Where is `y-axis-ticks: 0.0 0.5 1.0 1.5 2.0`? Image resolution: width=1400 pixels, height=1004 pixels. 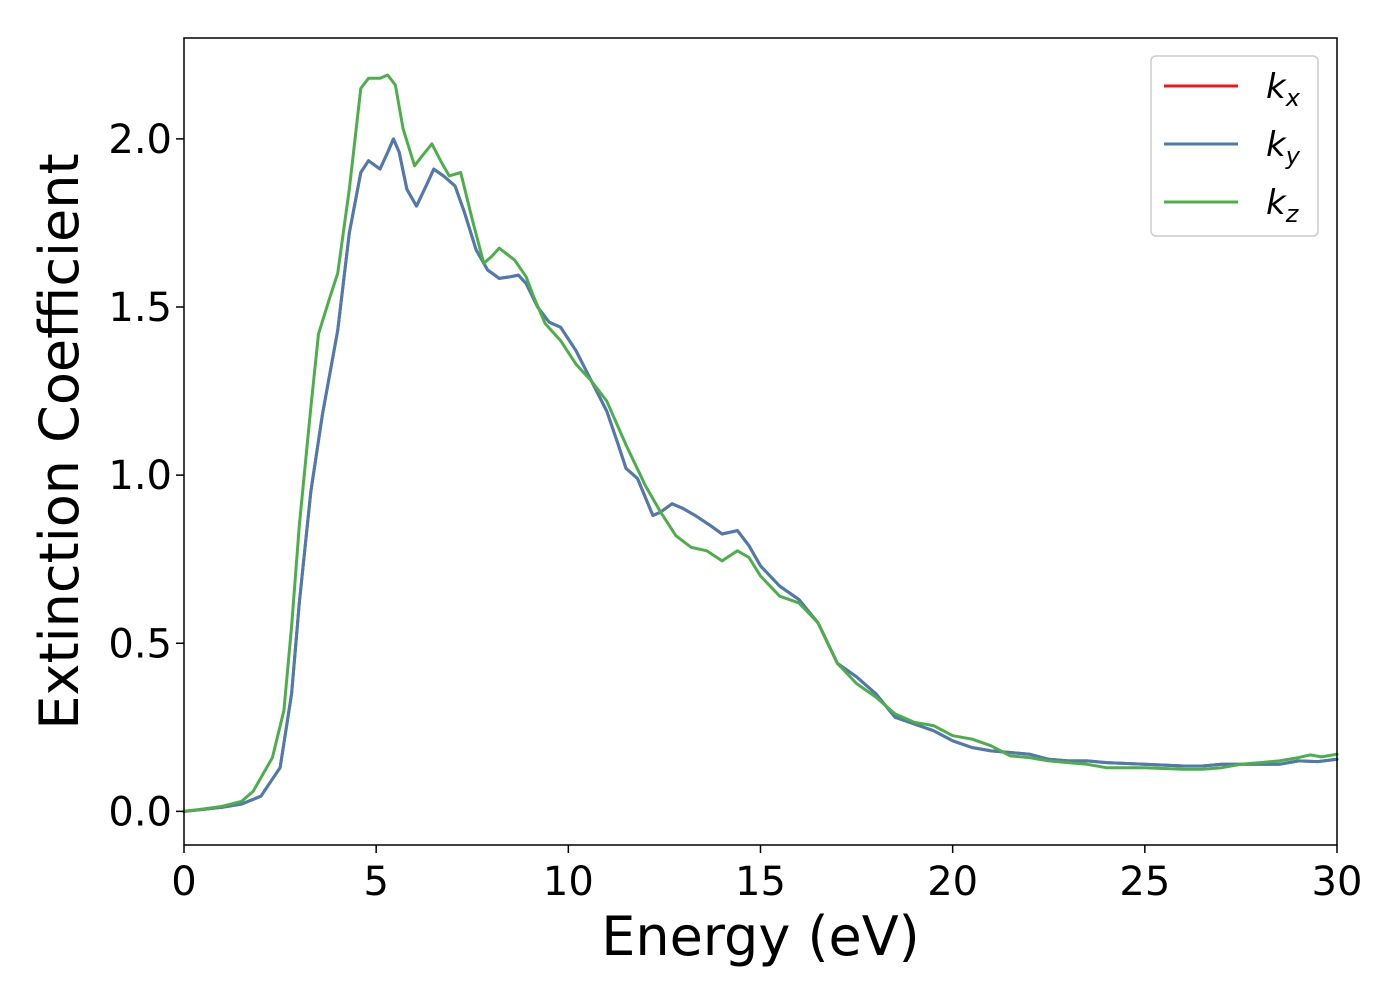
y-axis-ticks: 0.0 0.5 1.0 1.5 2.0 is located at coordinates (146, 476).